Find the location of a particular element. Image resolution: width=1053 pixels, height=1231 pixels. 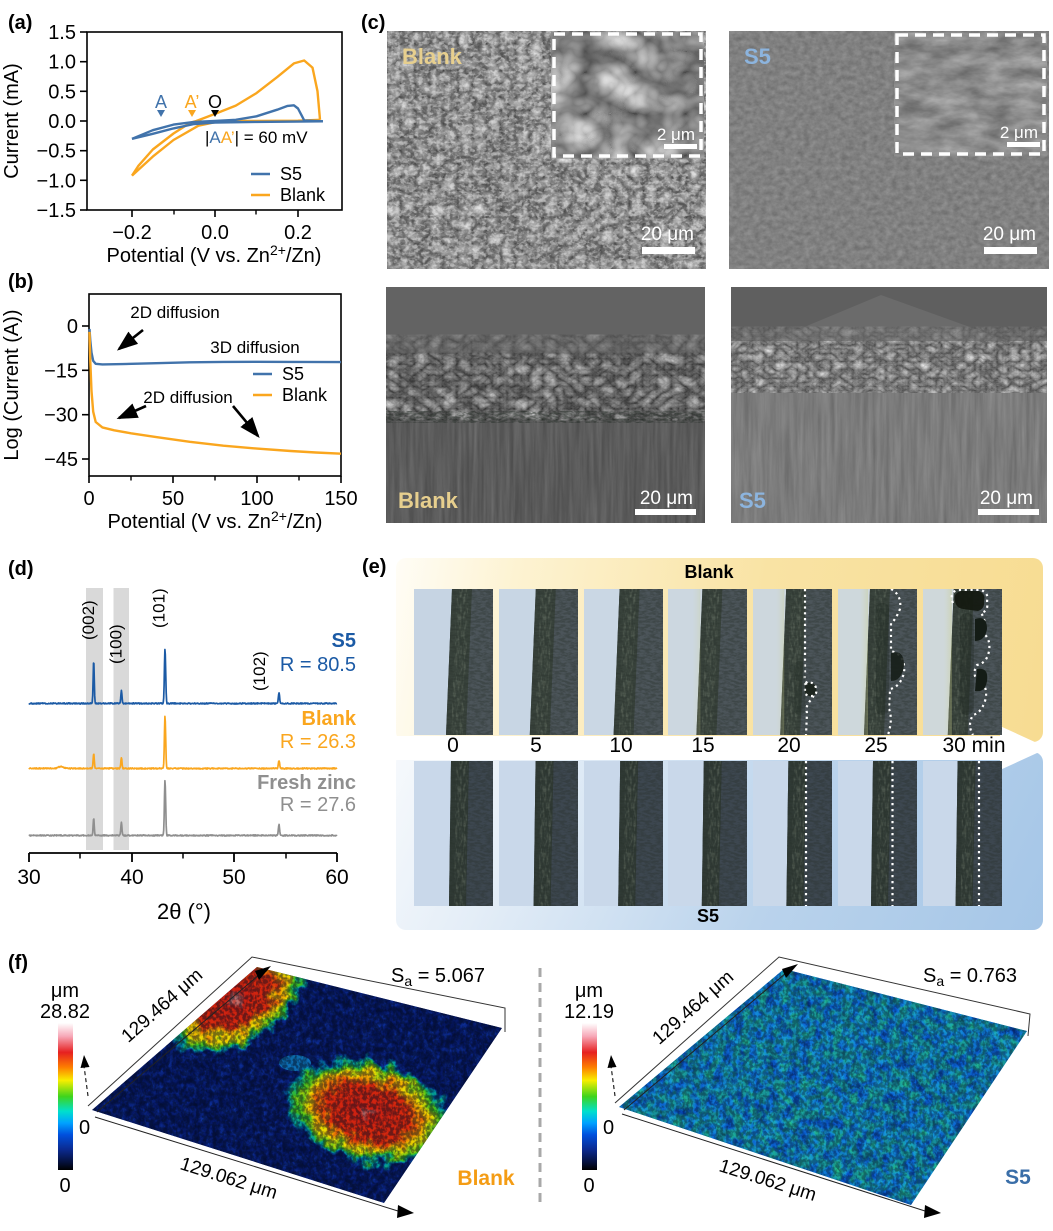

svg-text: A’ is located at coordinates (192, 102).